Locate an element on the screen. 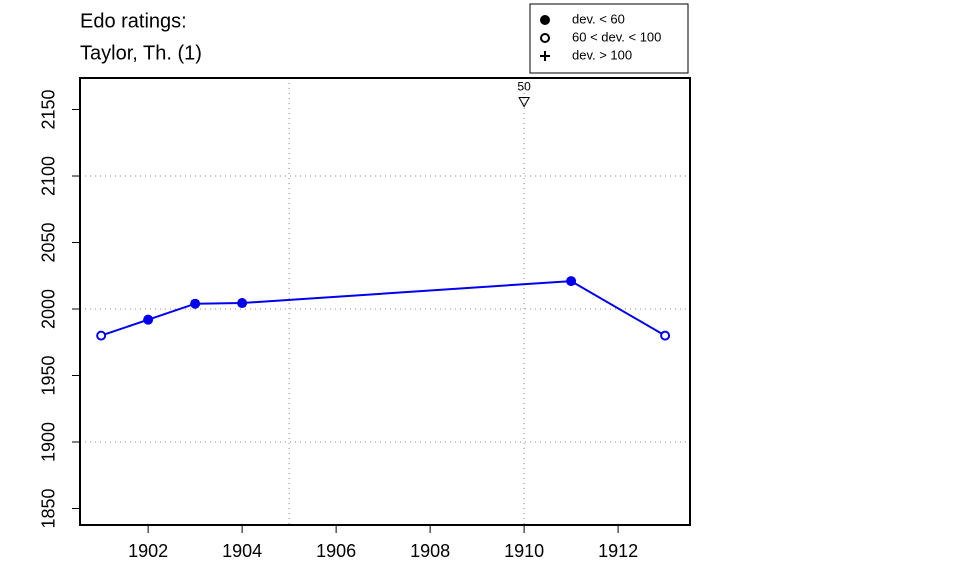 This screenshot has width=960, height=576. y-tick-label: 1950 is located at coordinates (49, 375).